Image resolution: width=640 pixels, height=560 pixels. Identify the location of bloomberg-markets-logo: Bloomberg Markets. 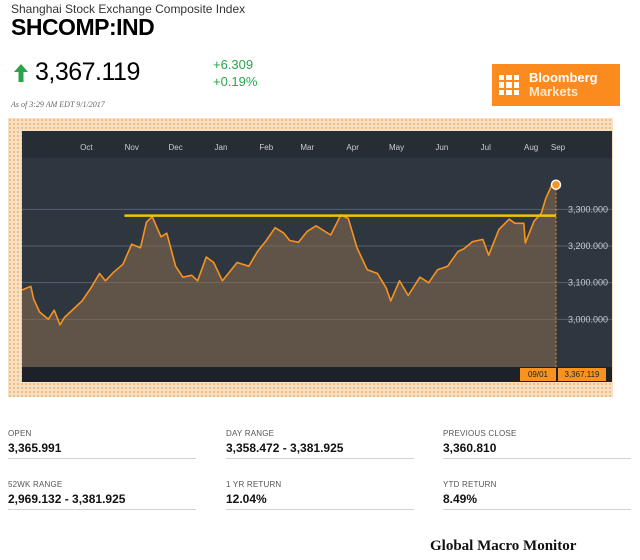
(556, 85).